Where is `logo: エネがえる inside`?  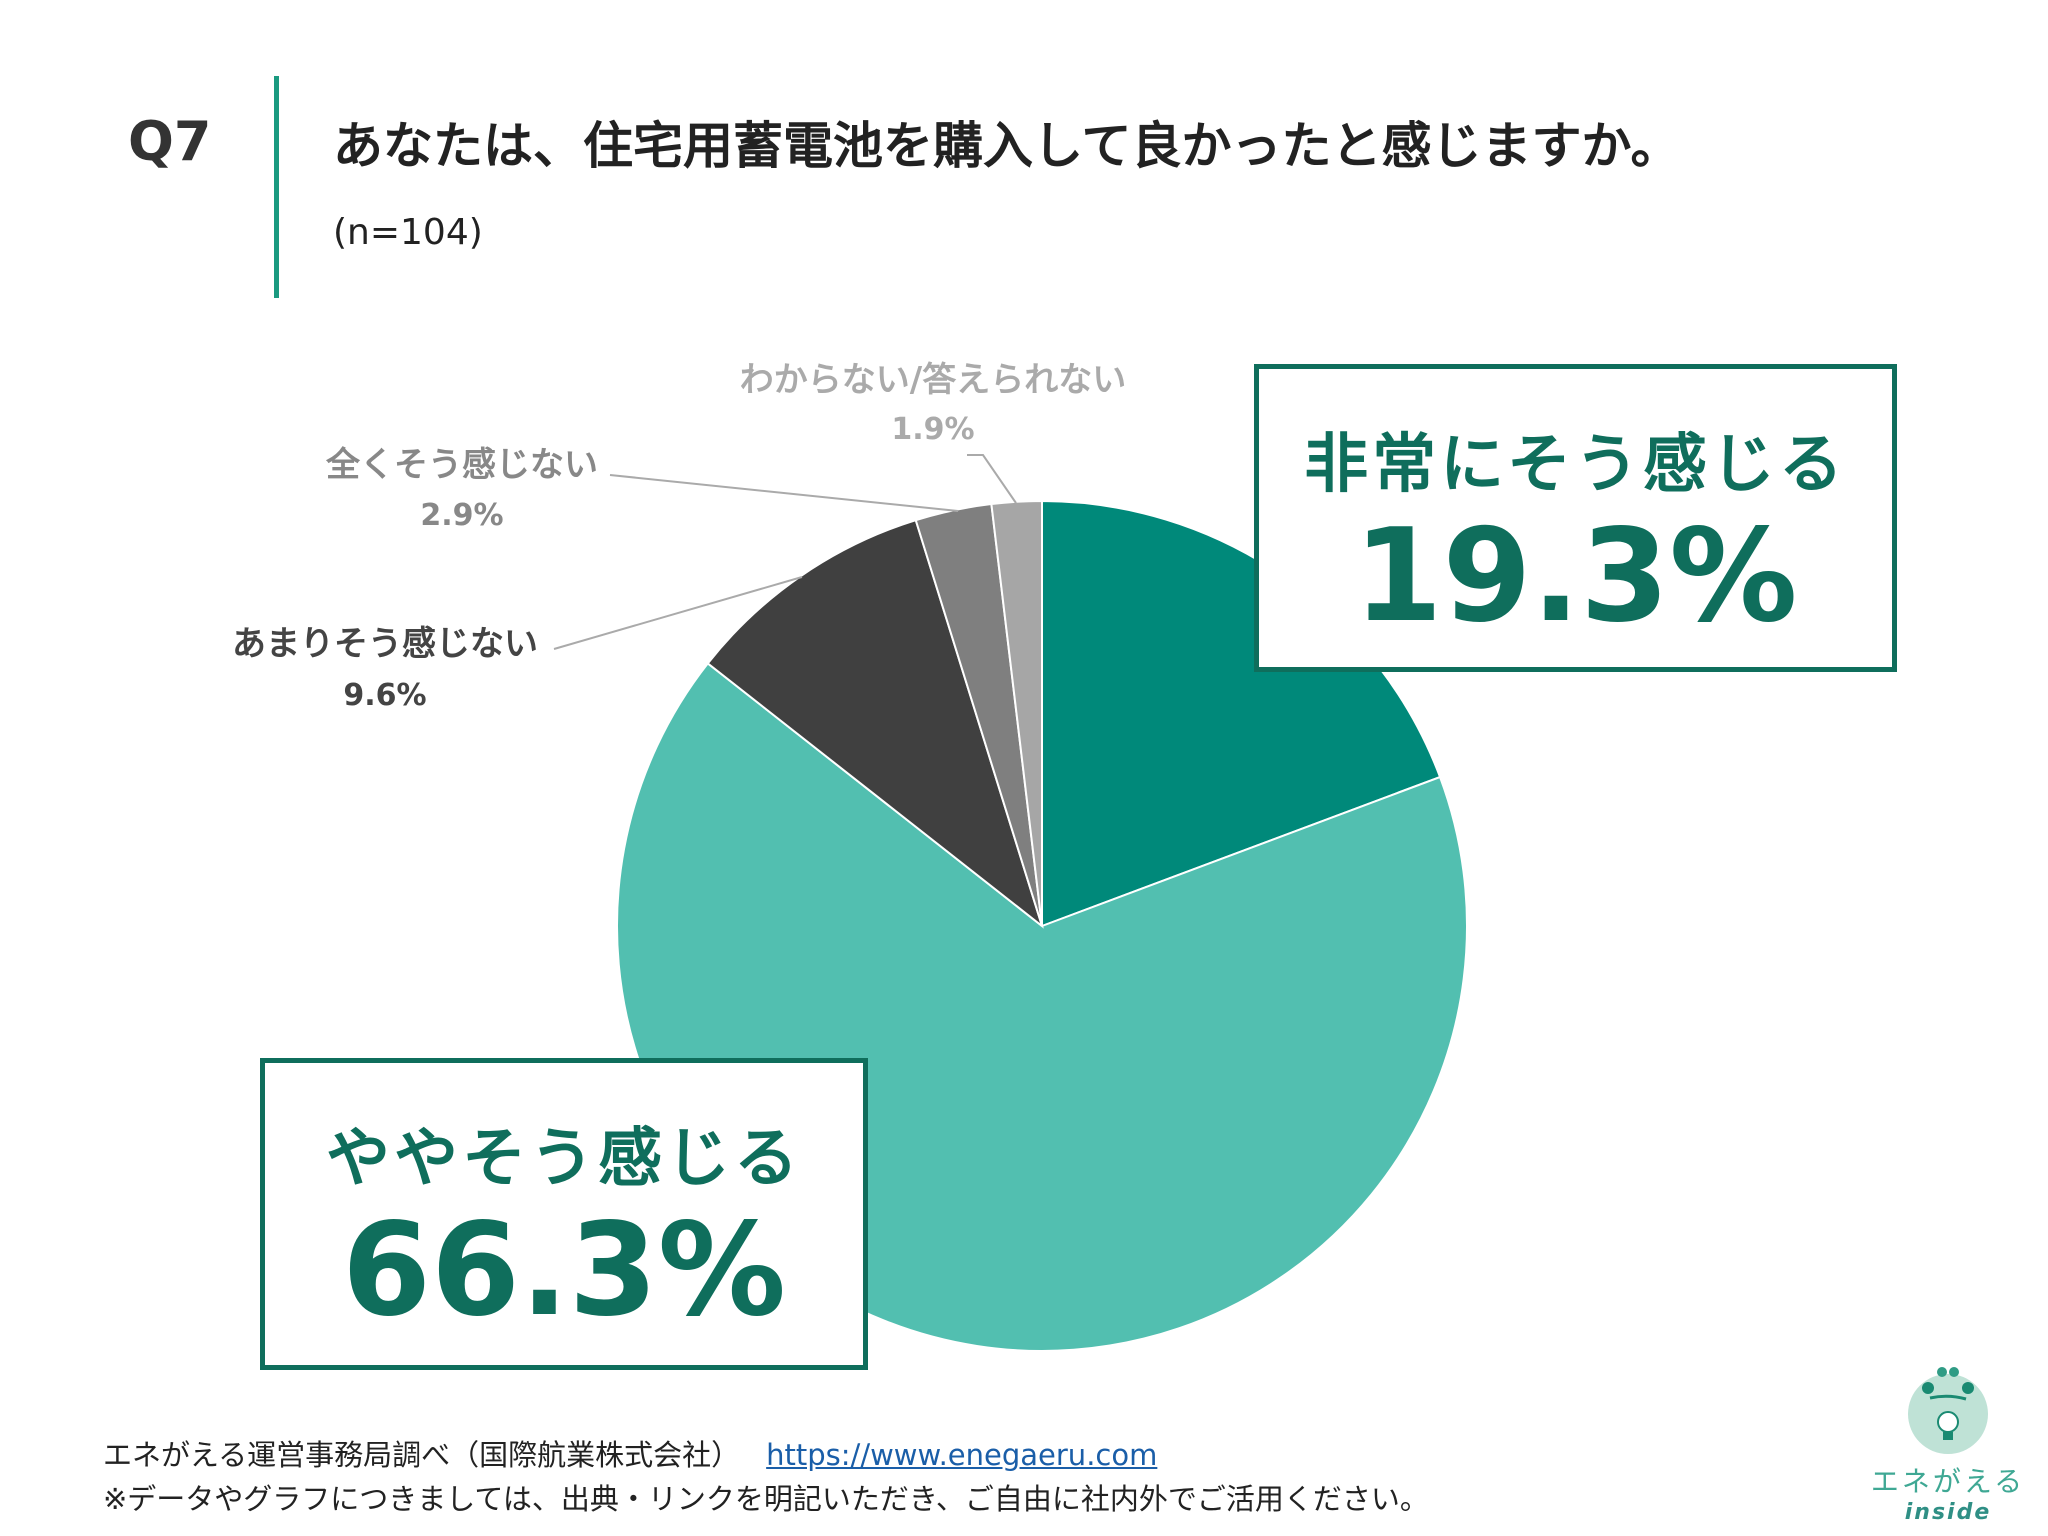 logo: エネがえる inside is located at coordinates (1948, 1445).